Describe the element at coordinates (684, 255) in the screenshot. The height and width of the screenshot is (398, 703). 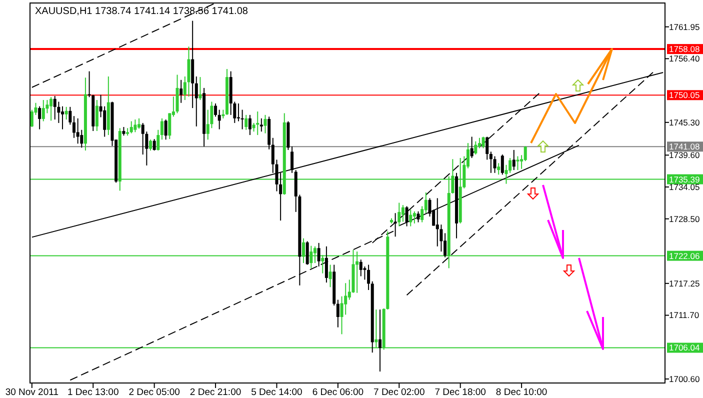
I see `ref-line-label: 1722.06` at that location.